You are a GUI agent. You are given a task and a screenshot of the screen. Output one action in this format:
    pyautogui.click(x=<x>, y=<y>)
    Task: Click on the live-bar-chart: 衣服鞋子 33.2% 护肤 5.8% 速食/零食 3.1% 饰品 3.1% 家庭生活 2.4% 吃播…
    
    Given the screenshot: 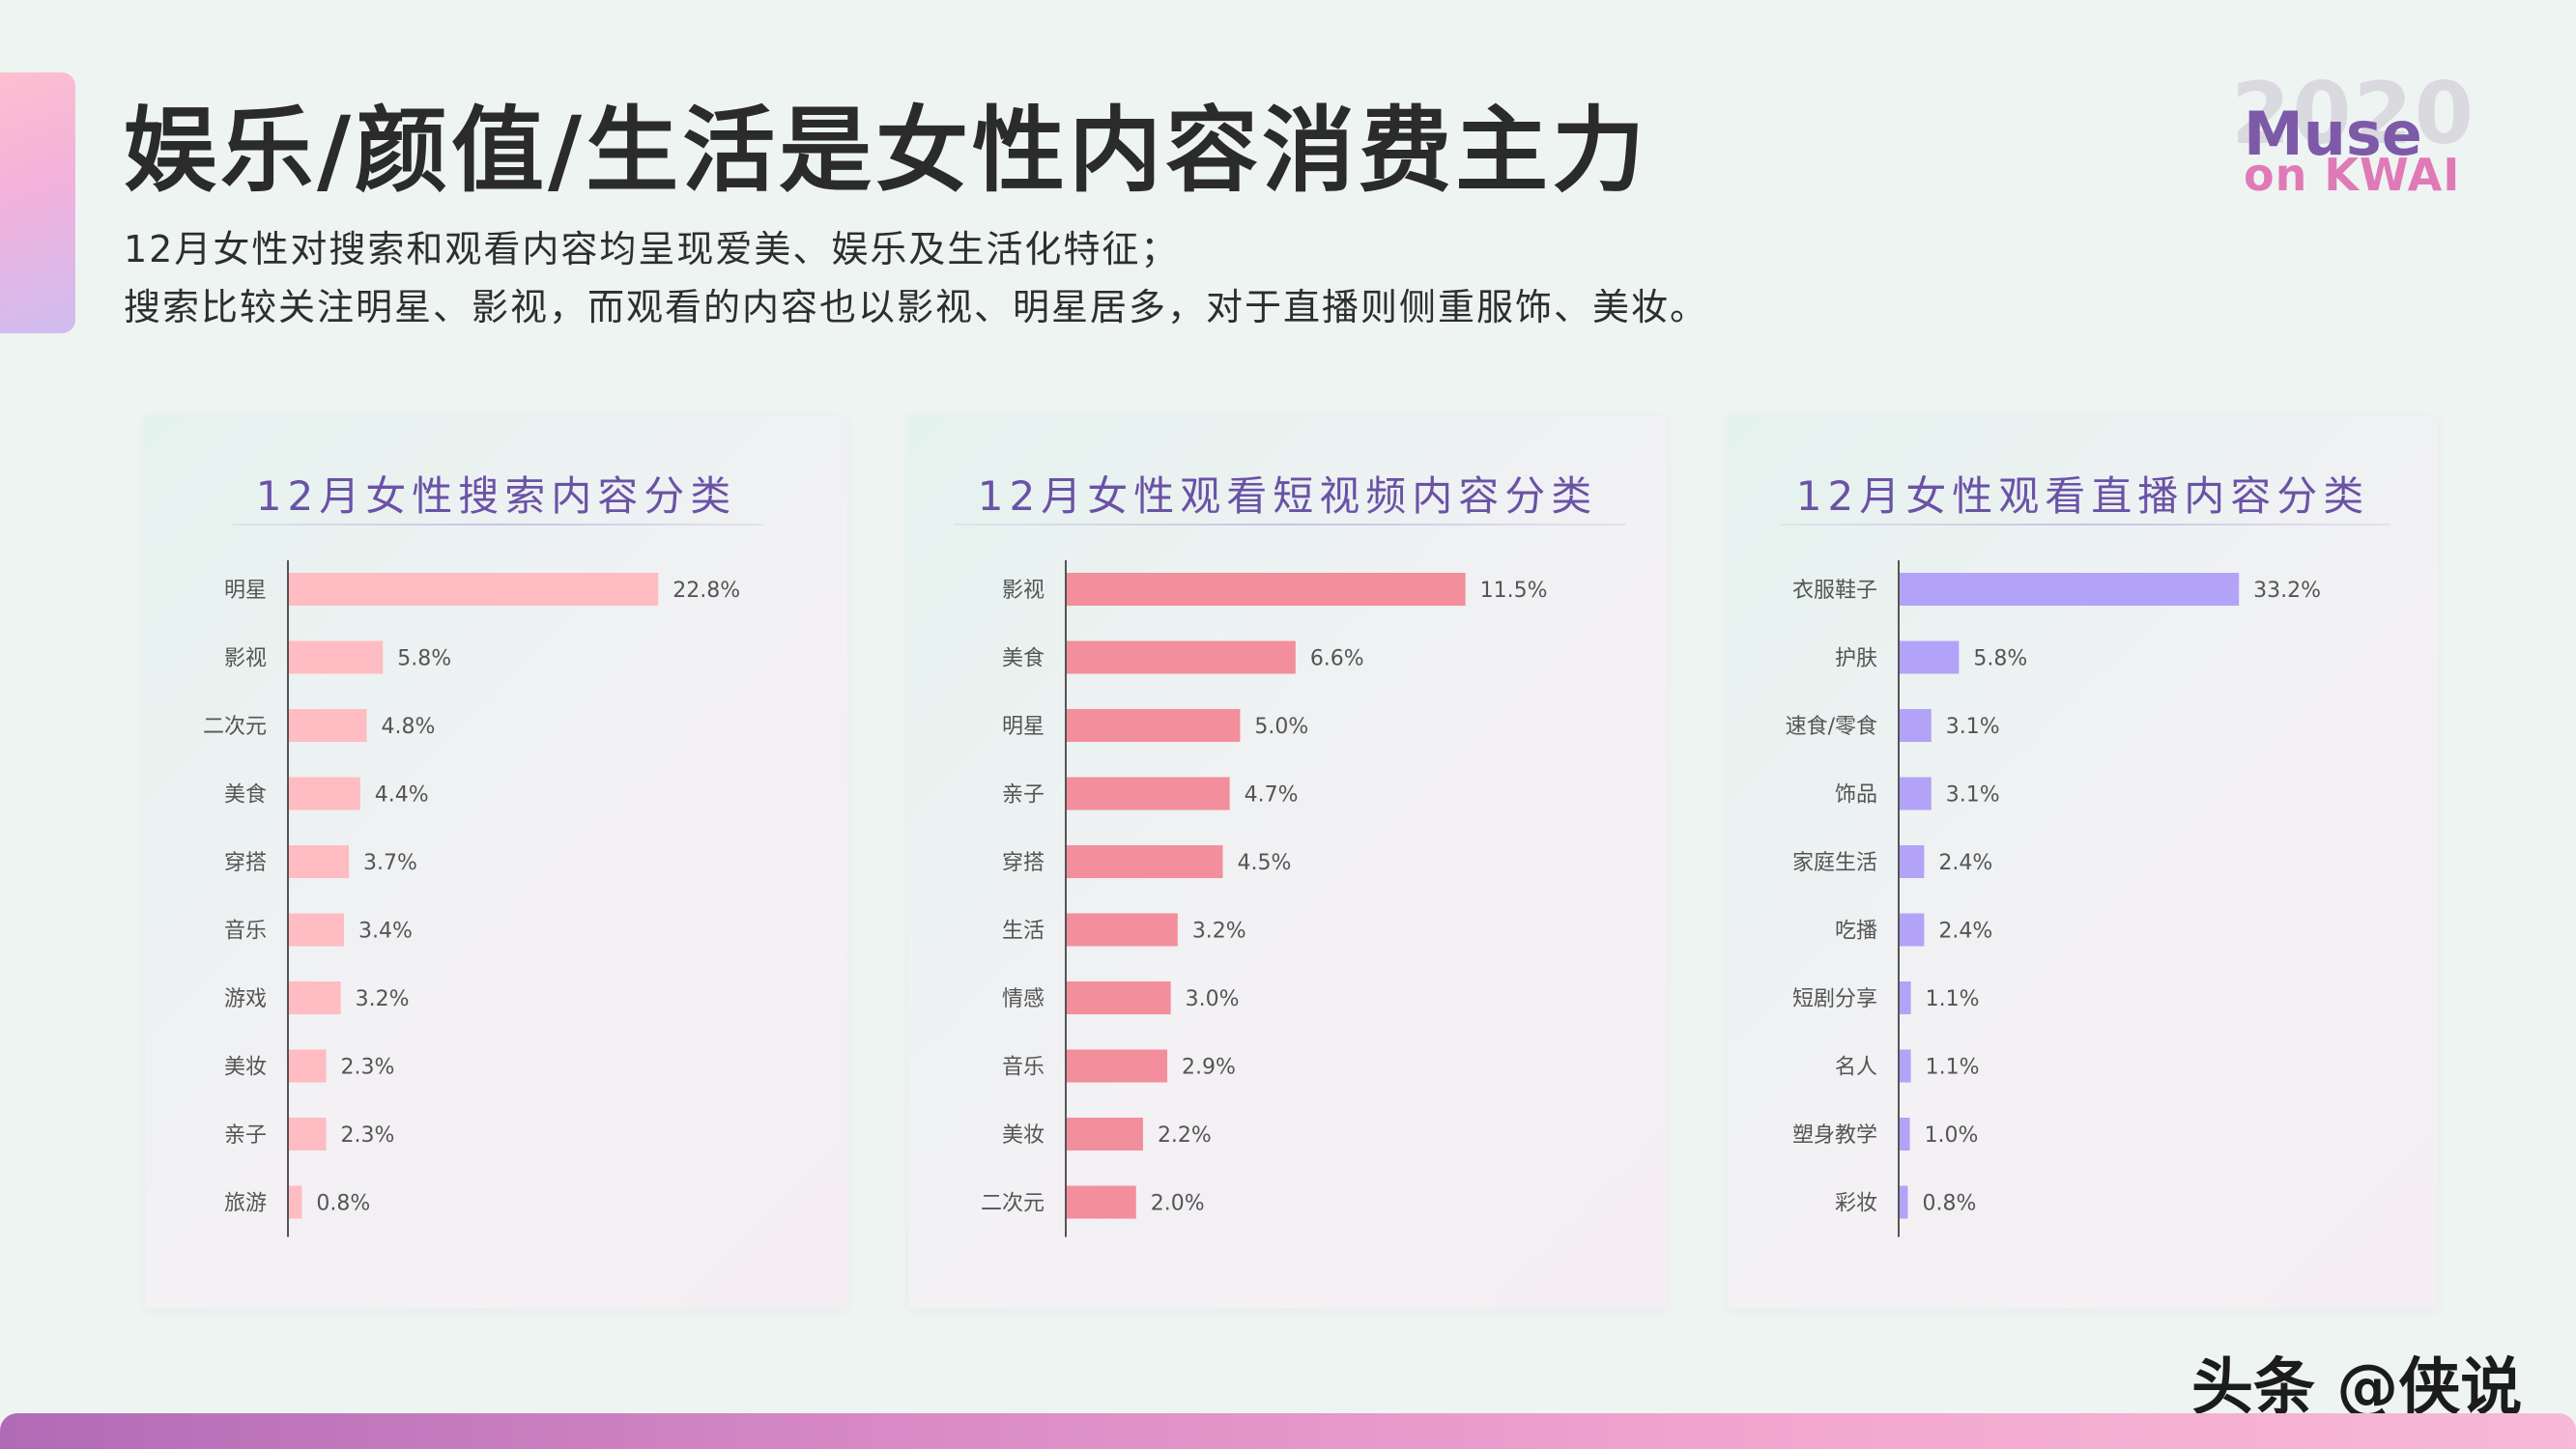 What is the action you would take?
    pyautogui.click(x=2053, y=898)
    